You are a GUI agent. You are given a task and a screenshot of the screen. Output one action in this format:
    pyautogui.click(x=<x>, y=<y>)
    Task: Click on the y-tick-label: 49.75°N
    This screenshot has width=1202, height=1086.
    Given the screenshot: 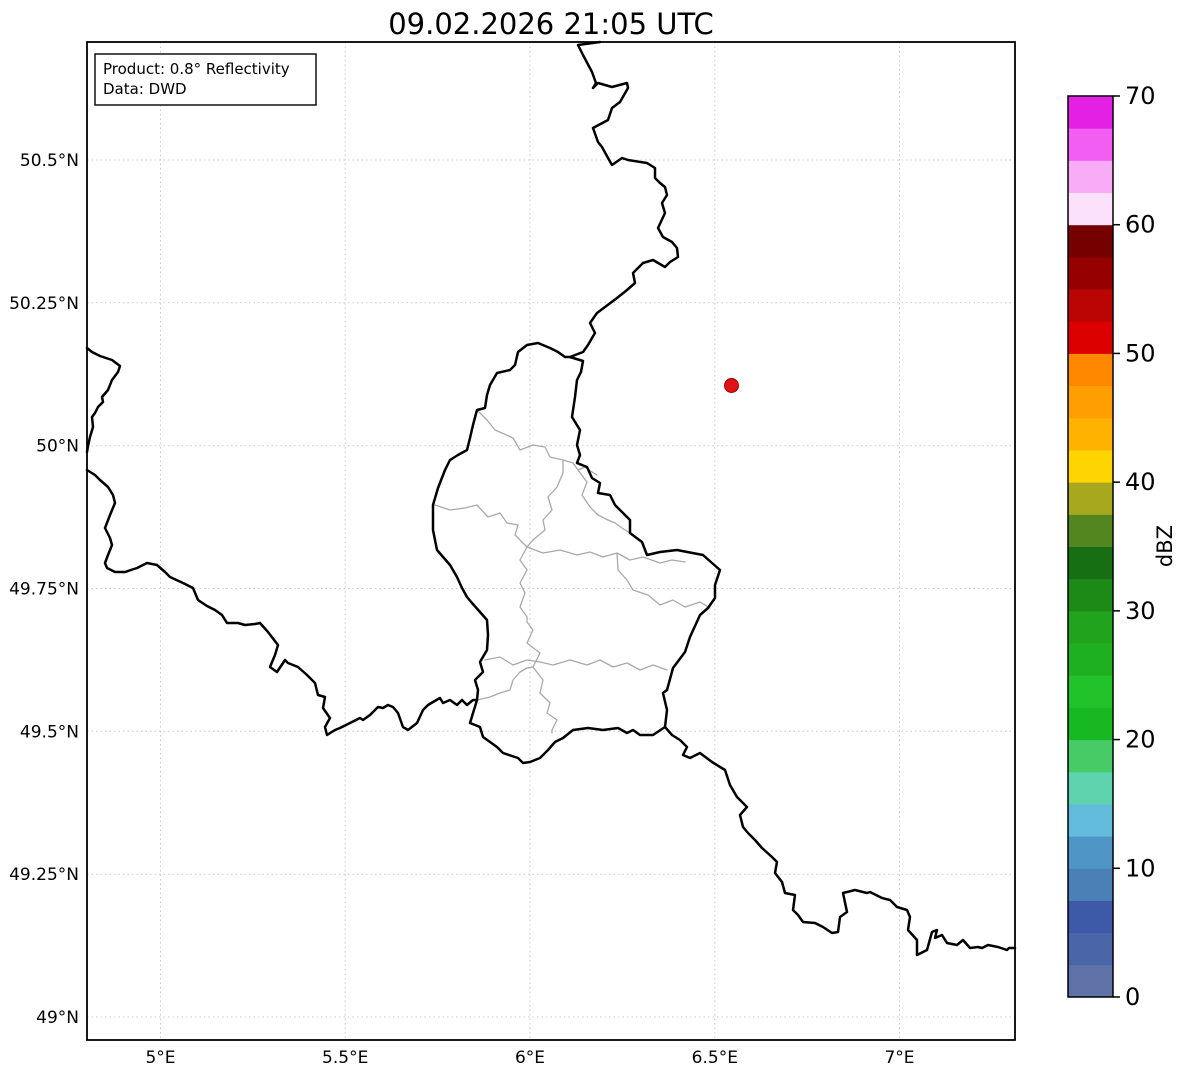 What is the action you would take?
    pyautogui.click(x=44, y=590)
    